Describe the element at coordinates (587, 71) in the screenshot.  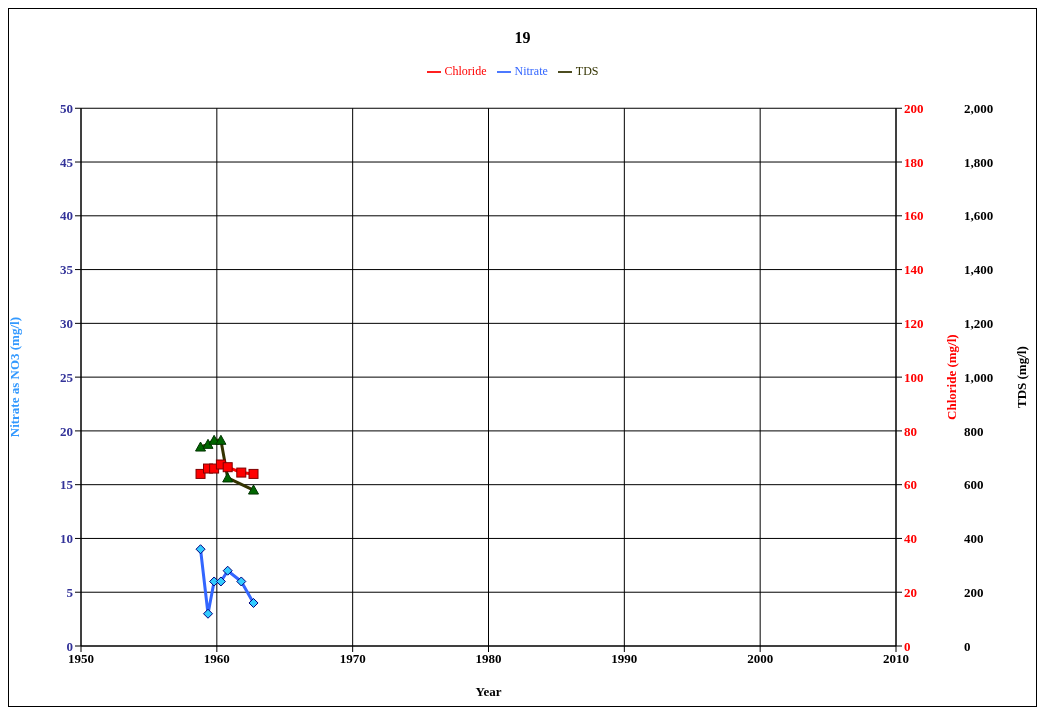
I see `legend-label: TDS` at that location.